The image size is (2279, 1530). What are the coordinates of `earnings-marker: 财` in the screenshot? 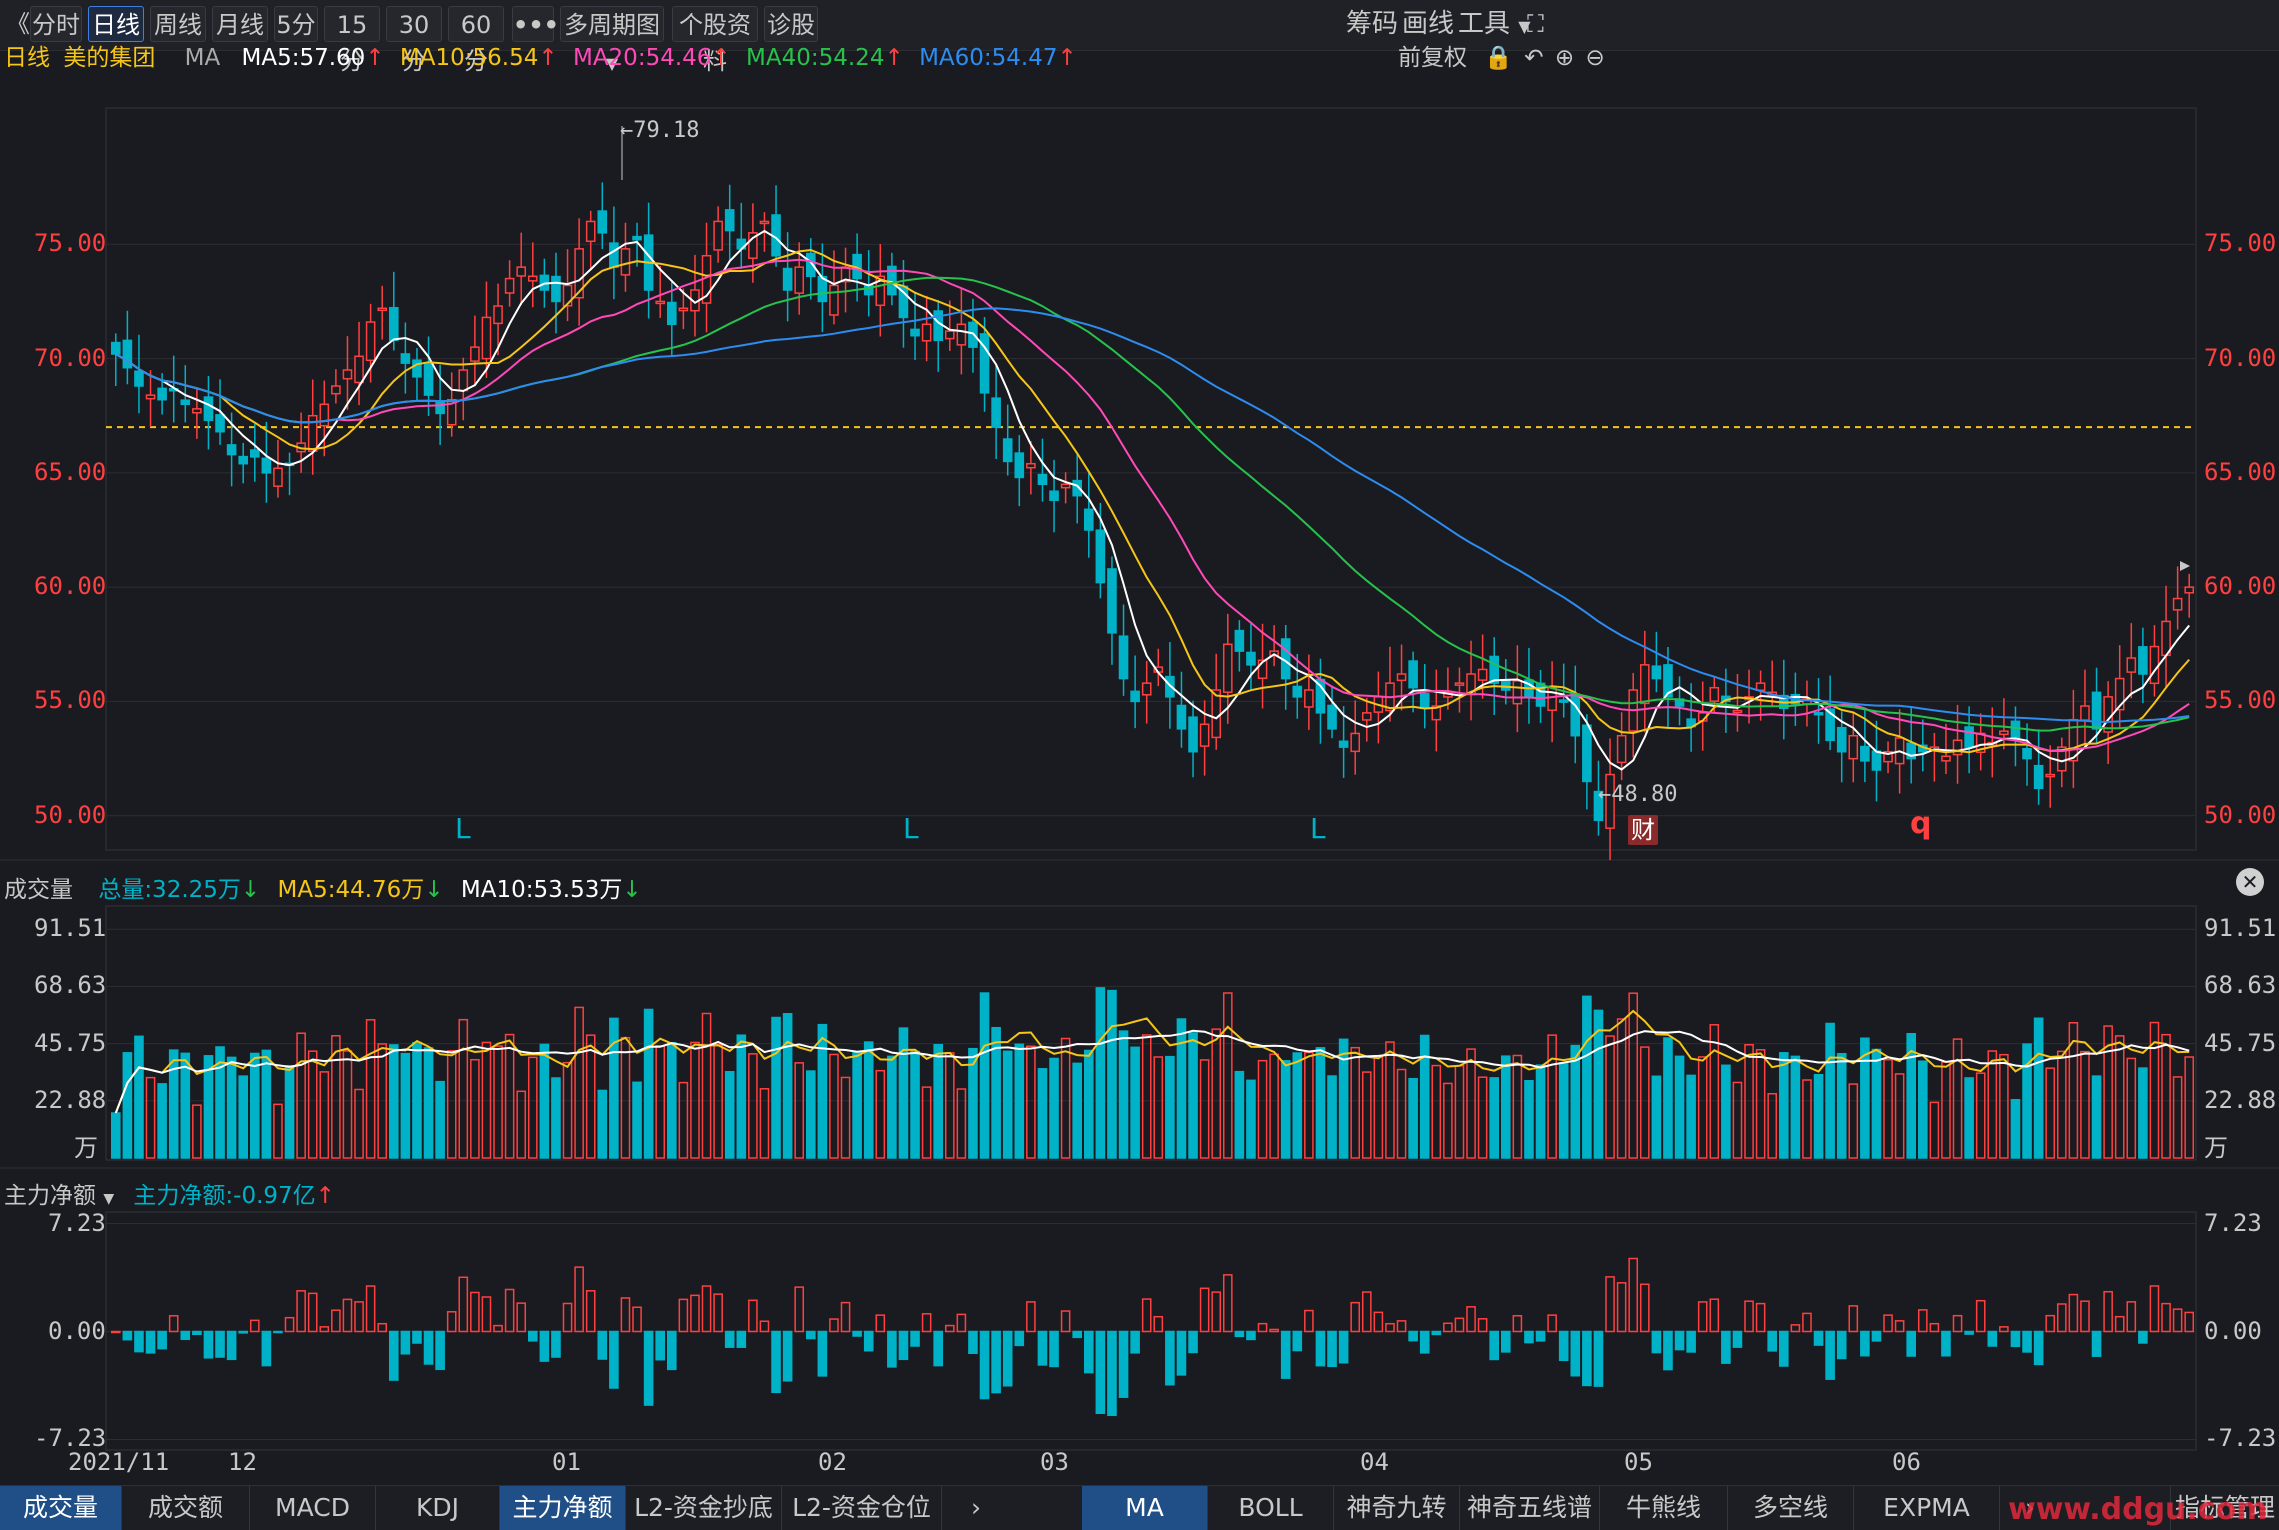 It's located at (1643, 830).